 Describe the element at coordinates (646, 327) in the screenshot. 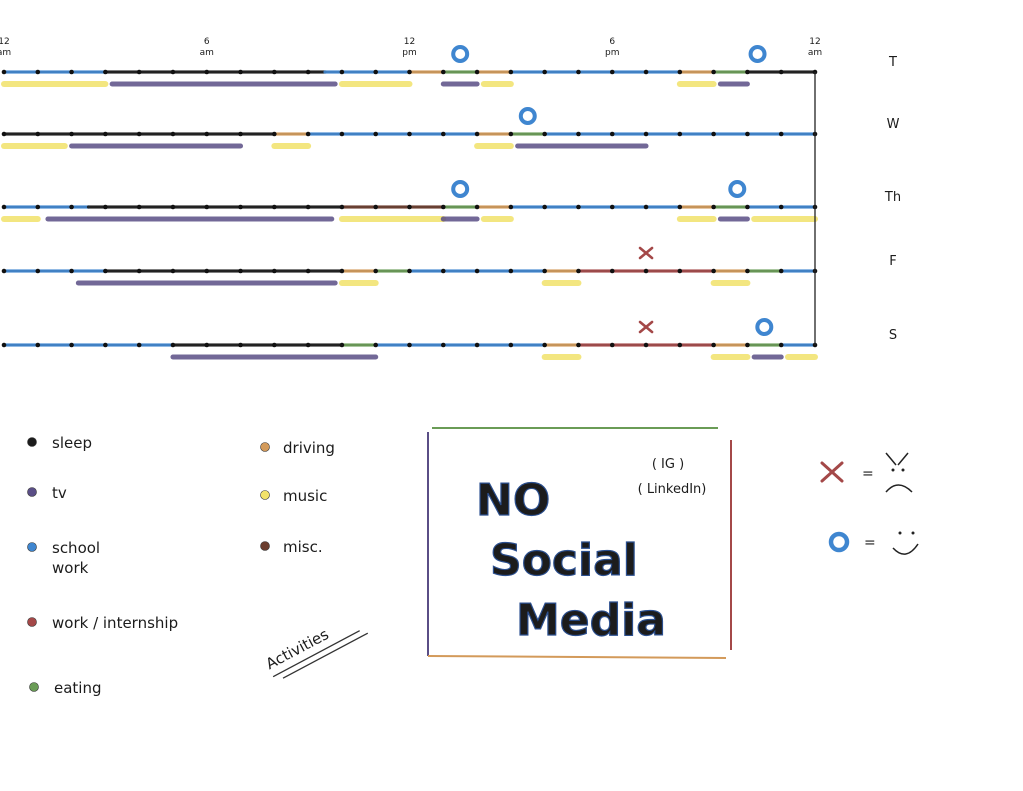

I see `sad-mark-icon` at that location.